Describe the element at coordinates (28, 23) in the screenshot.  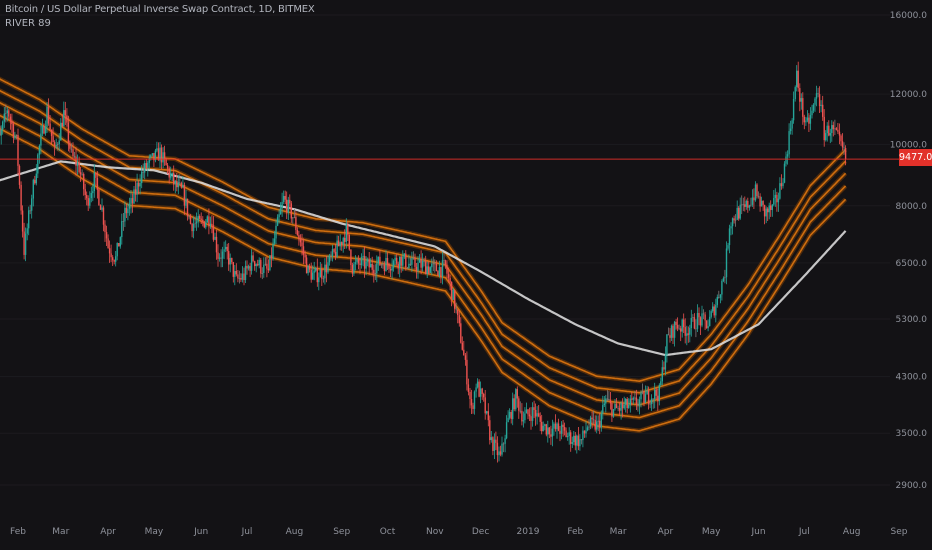
I see `indicator-label: RIVER 89` at that location.